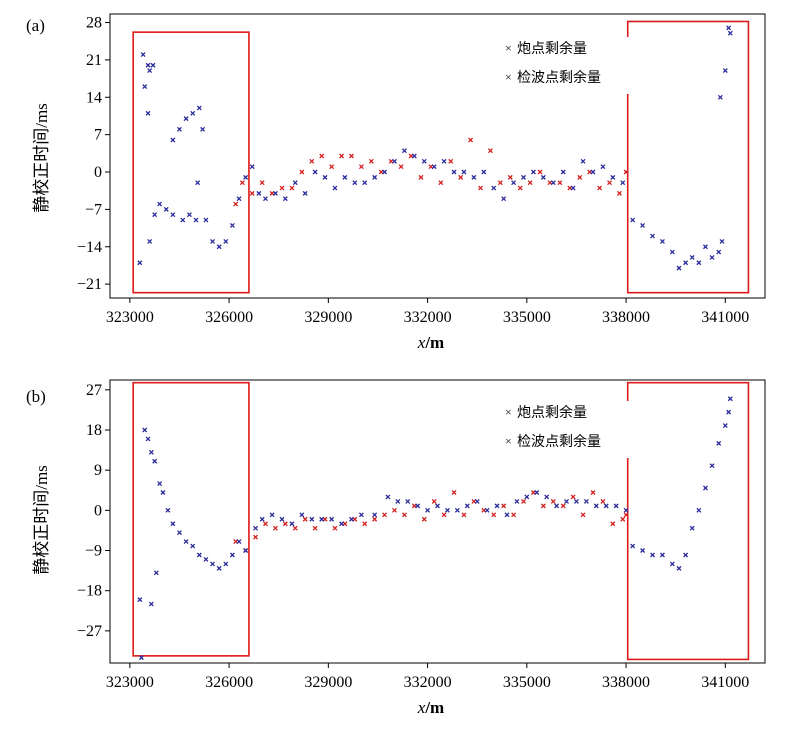  Describe the element at coordinates (94, 430) in the screenshot. I see `y-tick-label: 18` at that location.